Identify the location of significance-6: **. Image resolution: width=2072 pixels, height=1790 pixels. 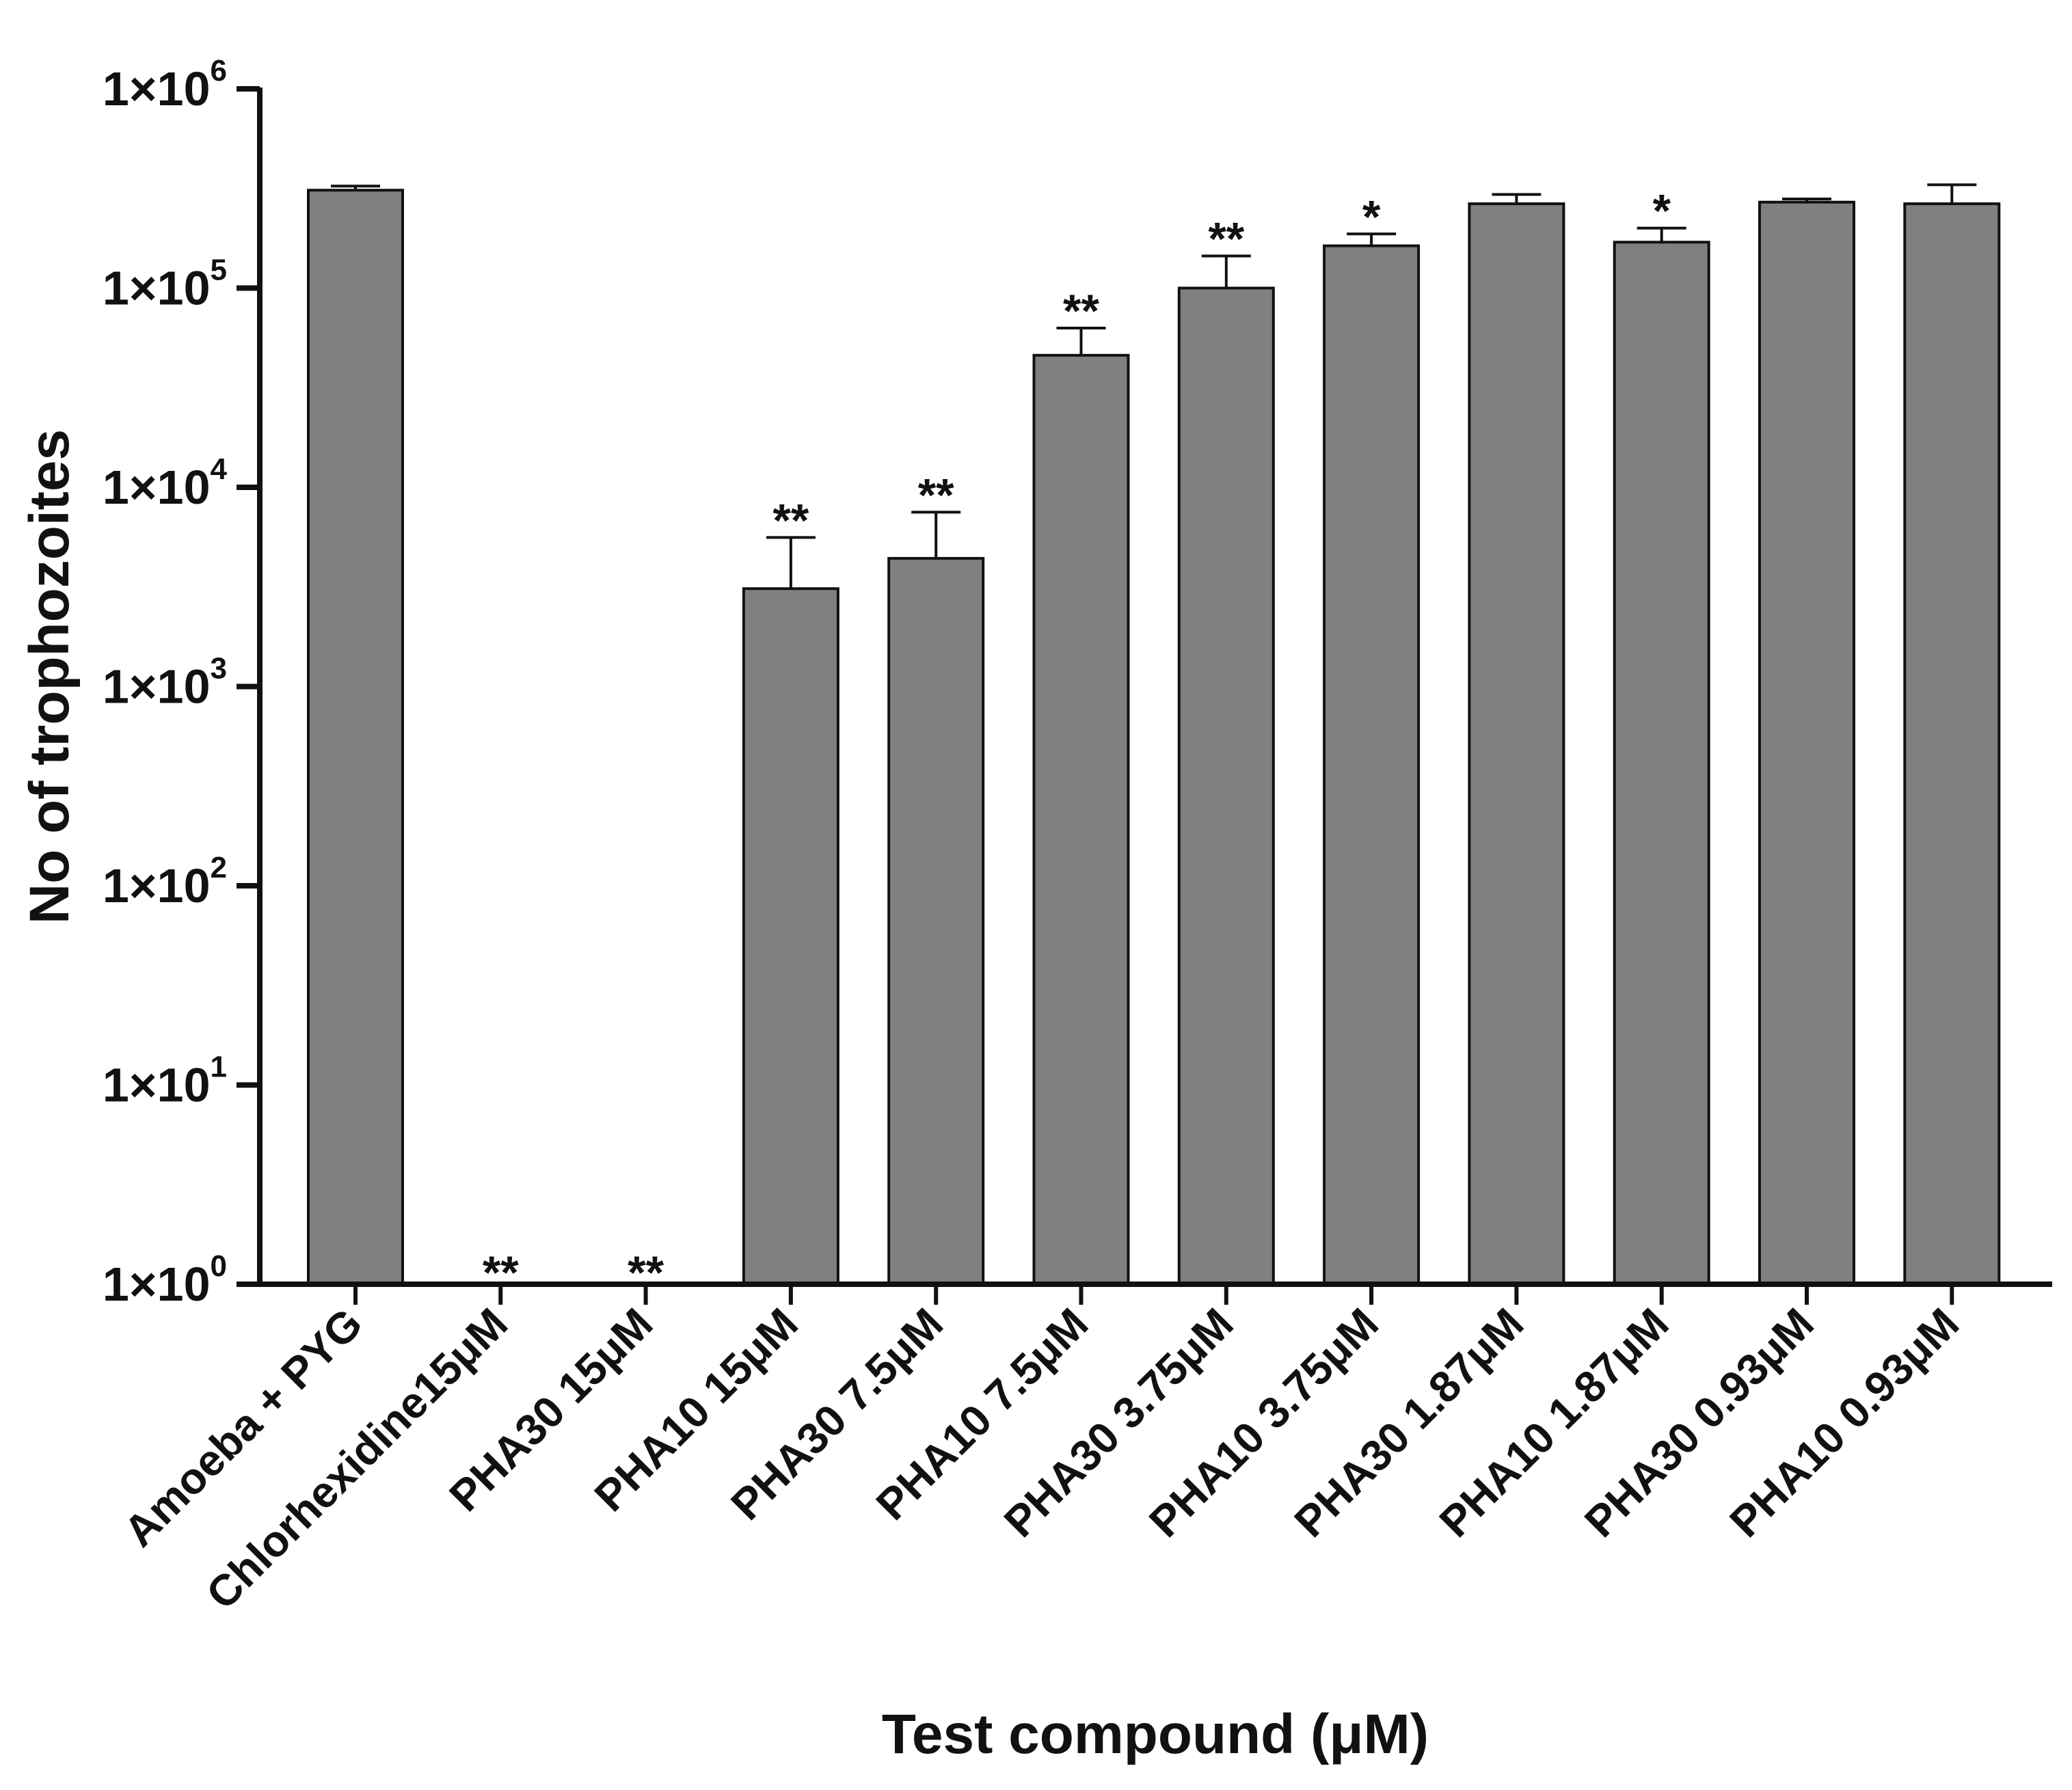
(1226, 239).